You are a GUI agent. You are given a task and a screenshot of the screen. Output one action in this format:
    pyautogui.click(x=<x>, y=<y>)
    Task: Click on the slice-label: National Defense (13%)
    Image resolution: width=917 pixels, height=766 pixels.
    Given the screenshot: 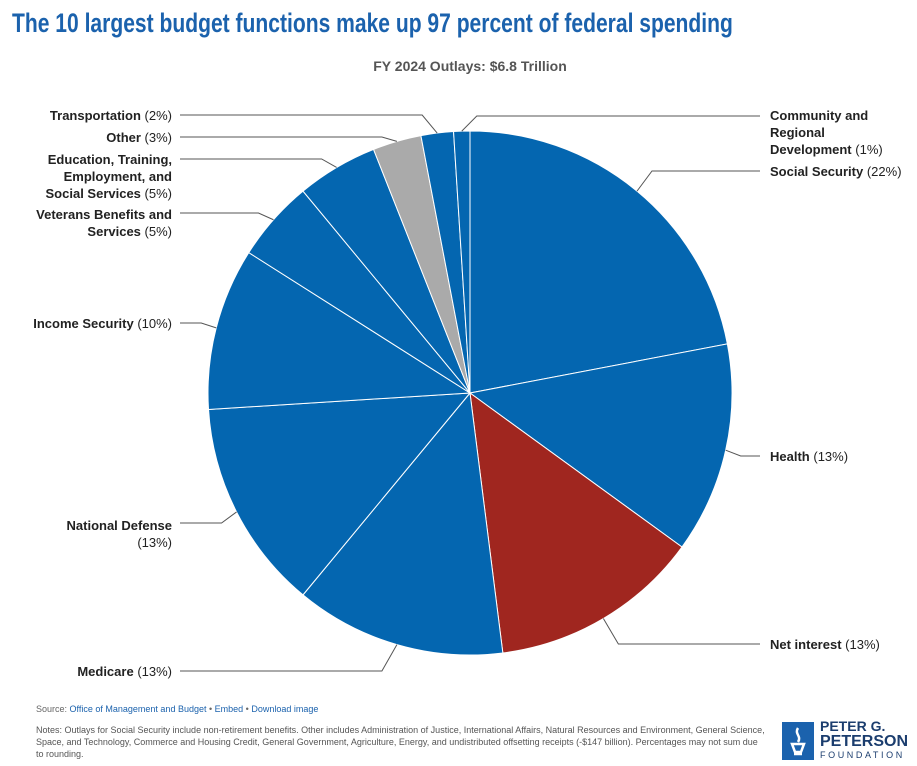 What is the action you would take?
    pyautogui.click(x=102, y=534)
    